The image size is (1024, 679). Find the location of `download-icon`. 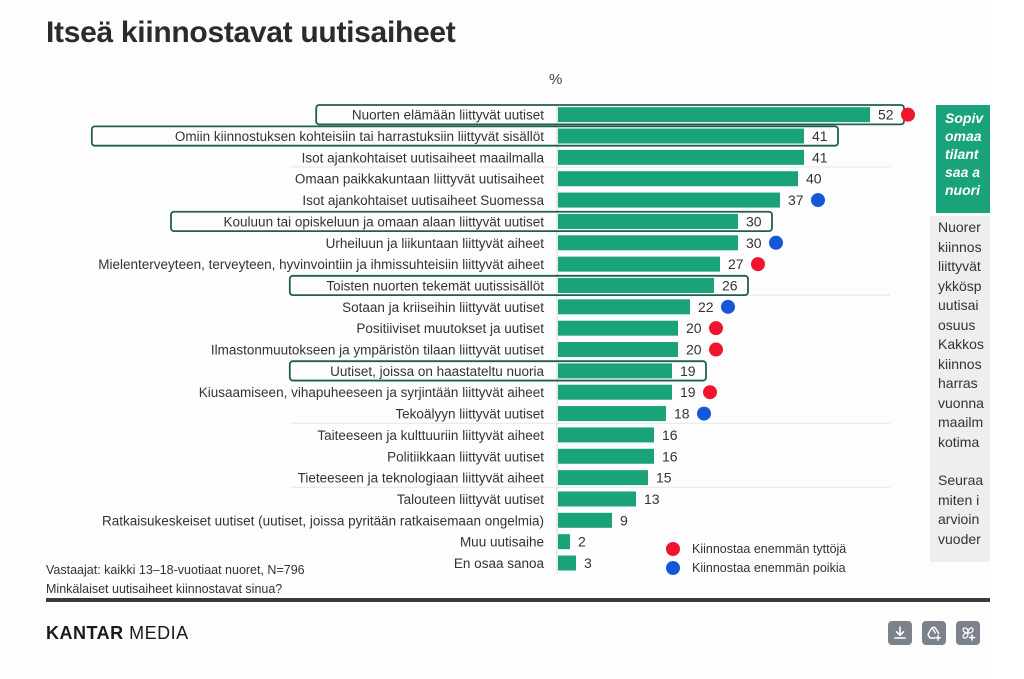

download-icon is located at coordinates (900, 632).